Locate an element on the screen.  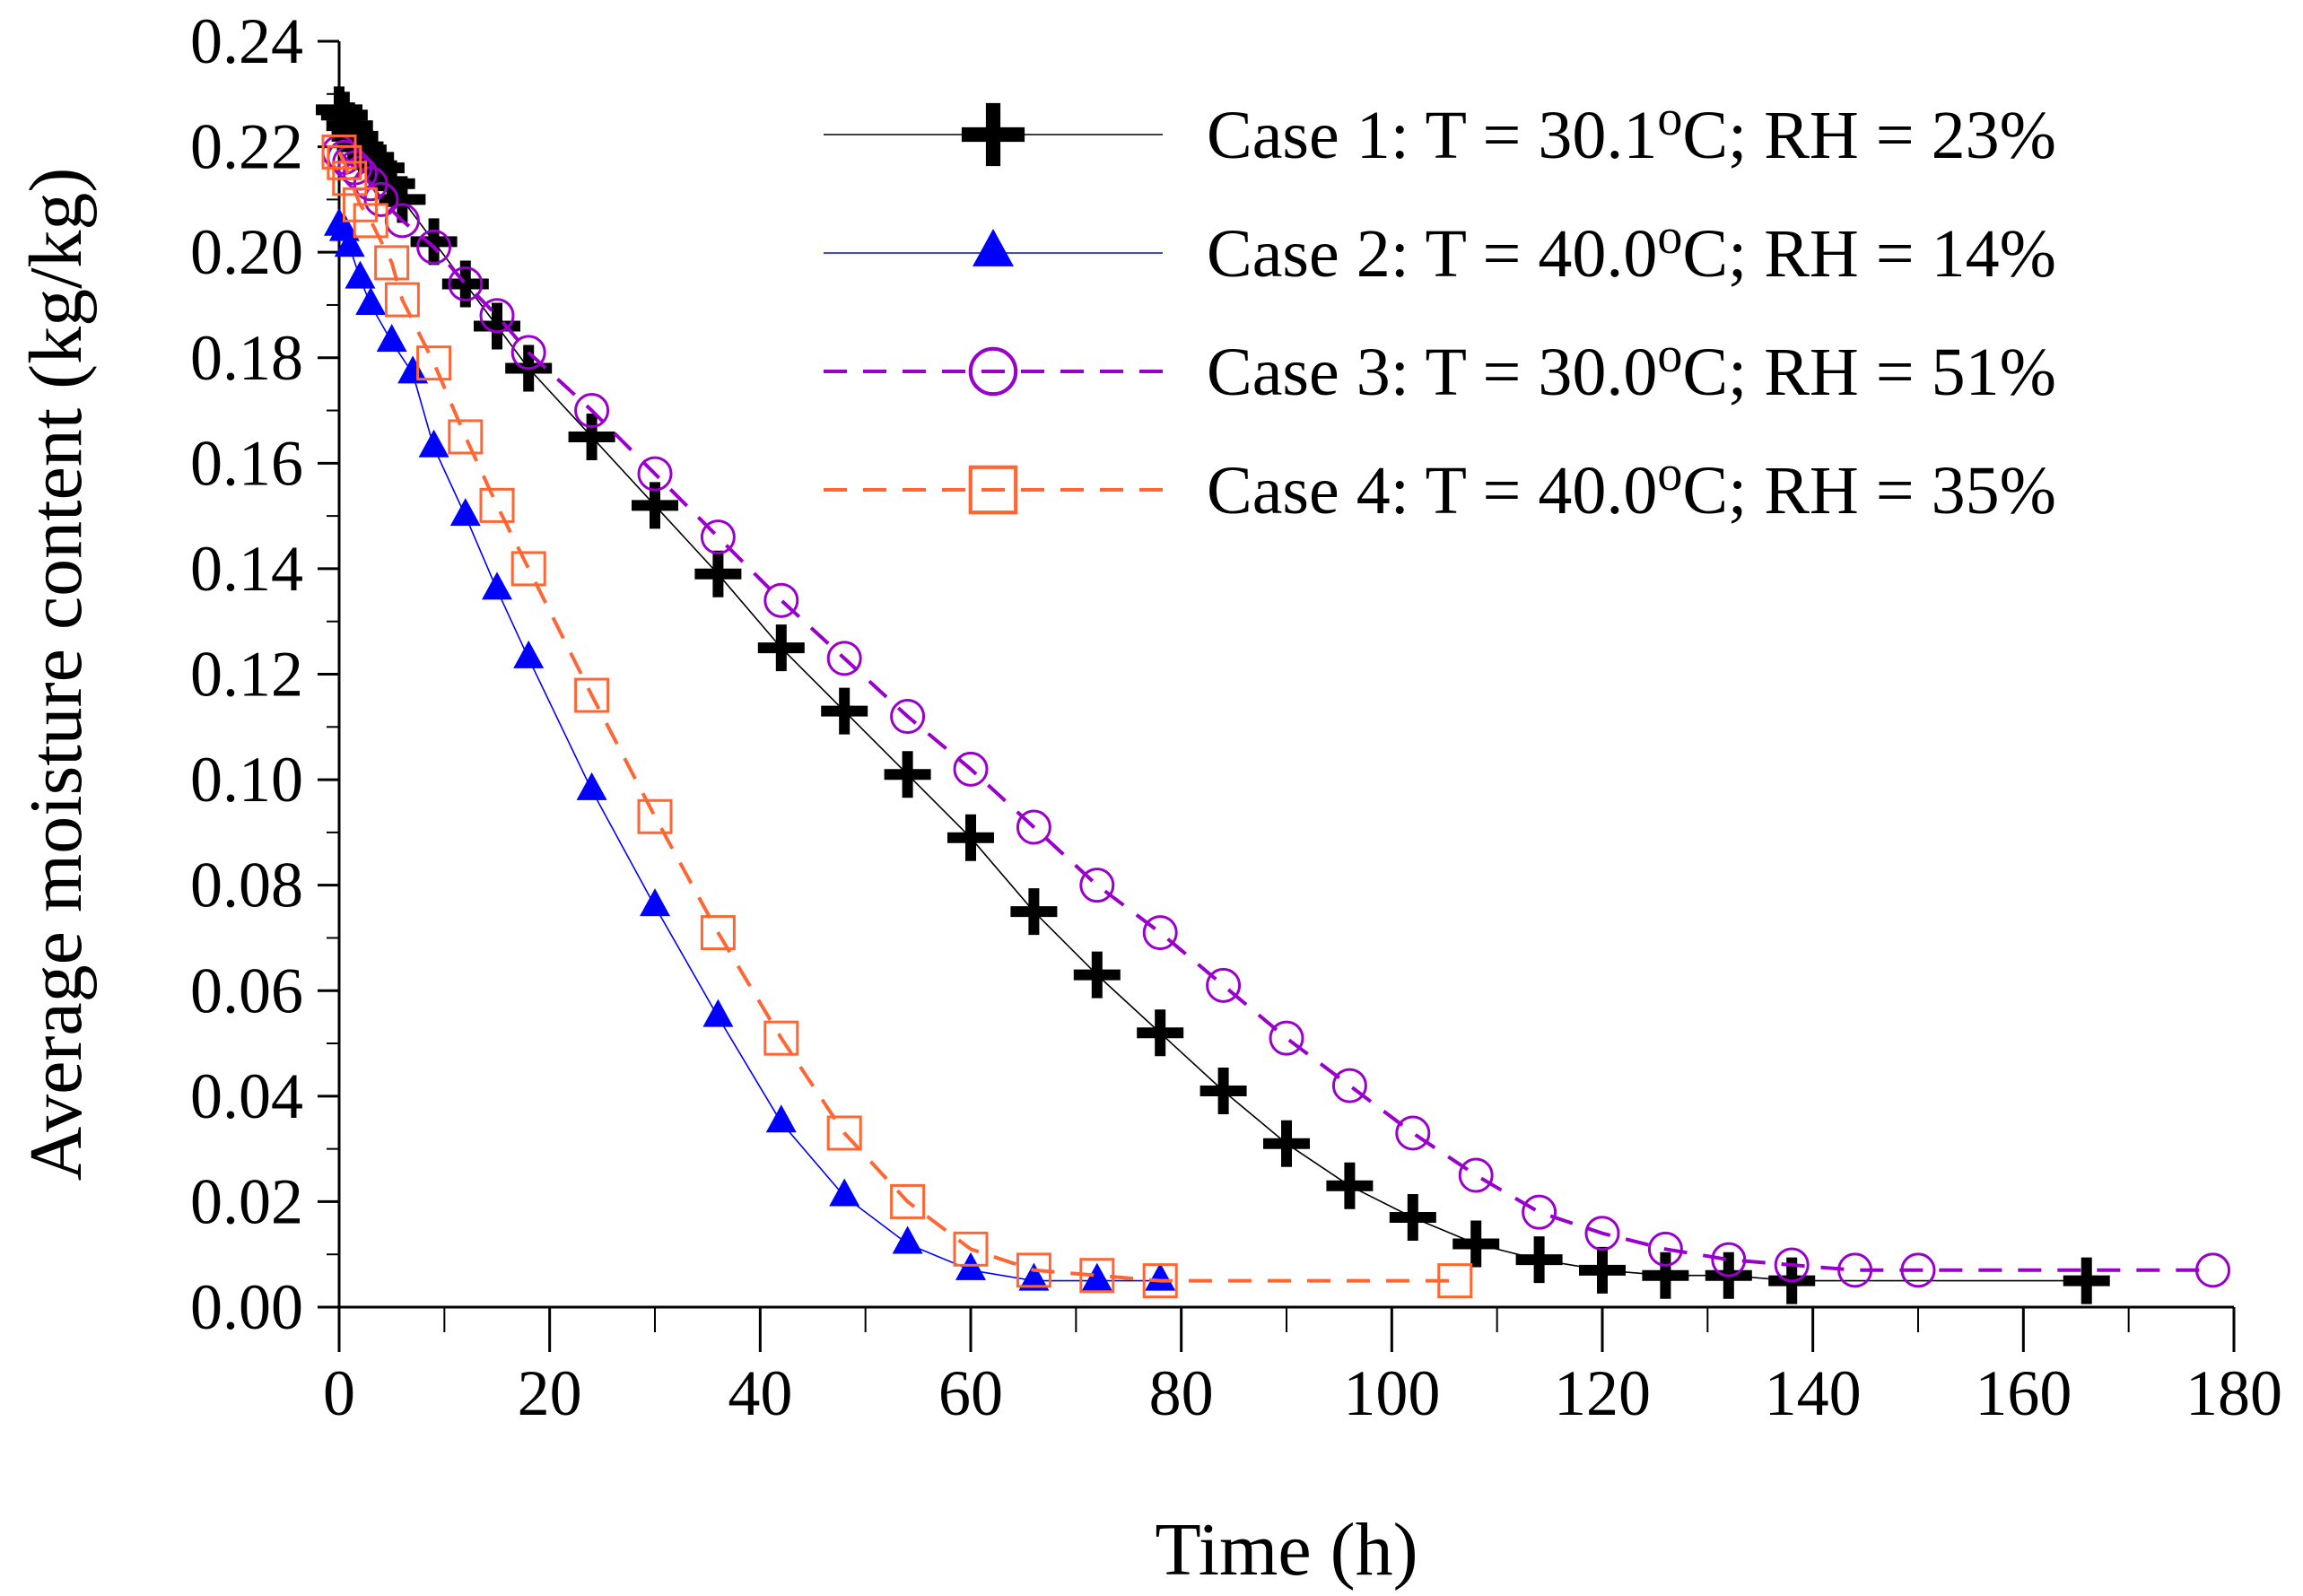
legend-entry-4: Case 4: T = 40.0oC; RH = 35% is located at coordinates (1440, 487).